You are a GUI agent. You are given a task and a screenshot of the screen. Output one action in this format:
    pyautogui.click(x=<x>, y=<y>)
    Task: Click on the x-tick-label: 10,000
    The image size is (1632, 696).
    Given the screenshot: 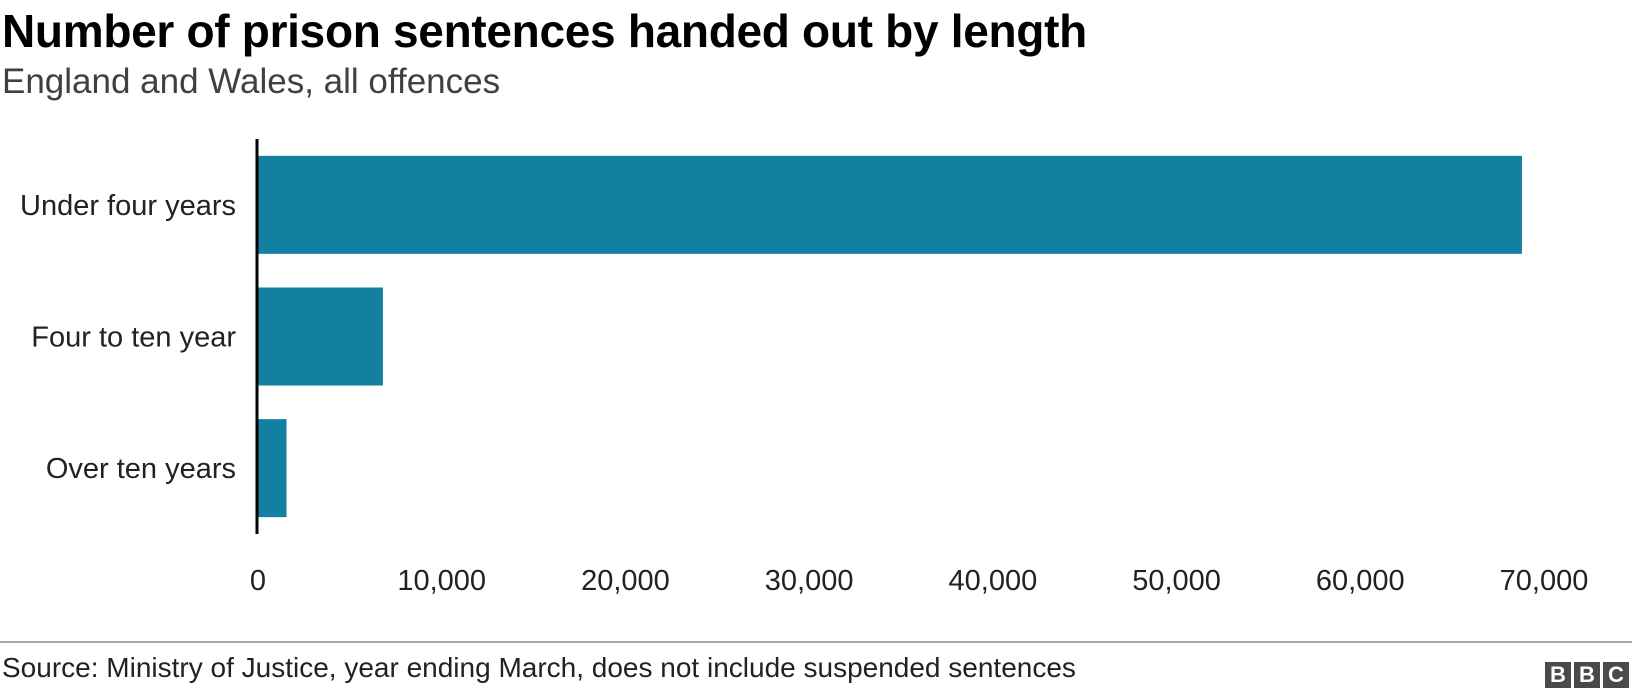 What is the action you would take?
    pyautogui.click(x=441, y=581)
    